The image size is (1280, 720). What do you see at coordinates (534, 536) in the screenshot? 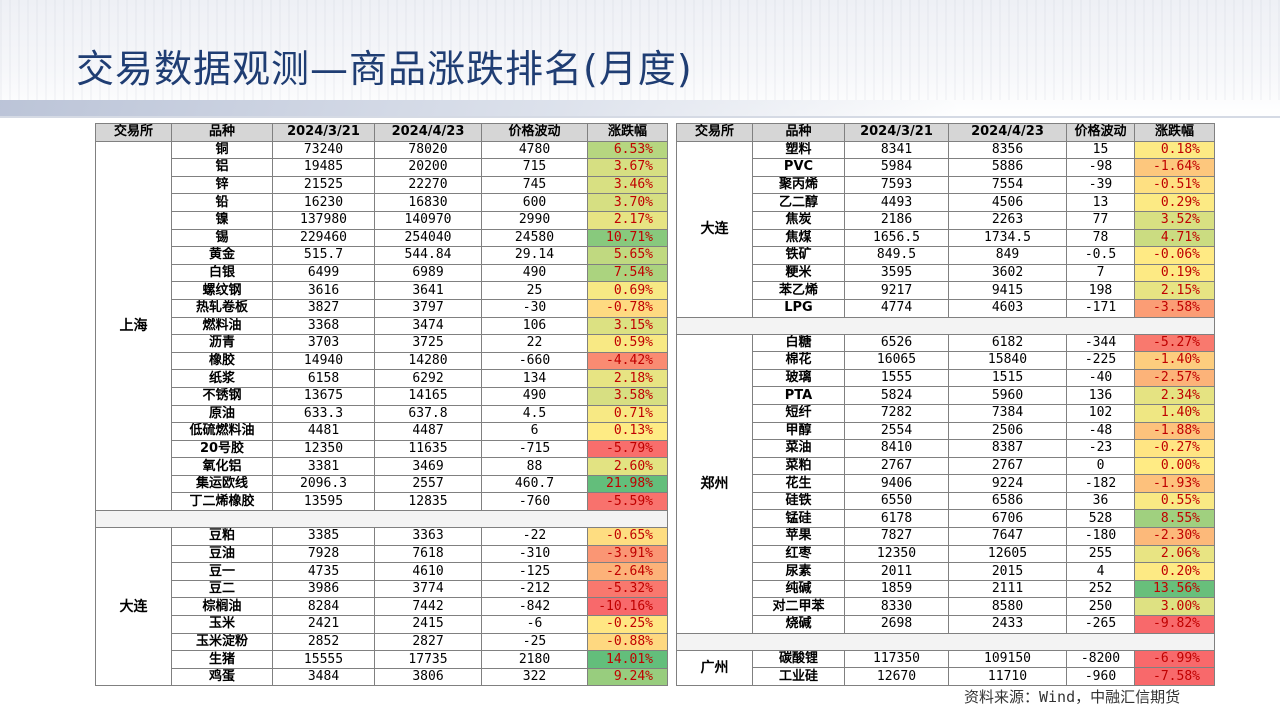
I see `price-diff-cell: -22` at bounding box center [534, 536].